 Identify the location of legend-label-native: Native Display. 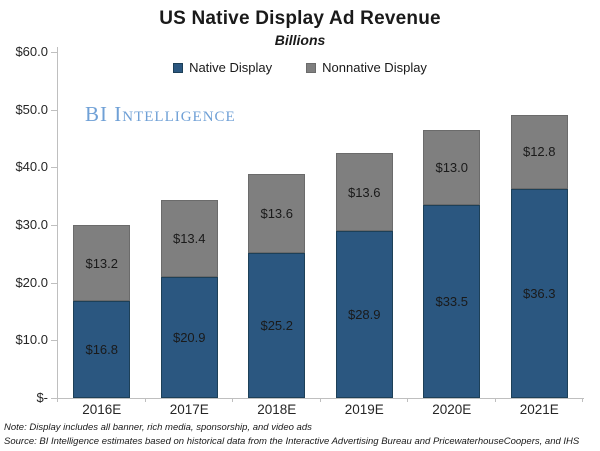
(231, 67).